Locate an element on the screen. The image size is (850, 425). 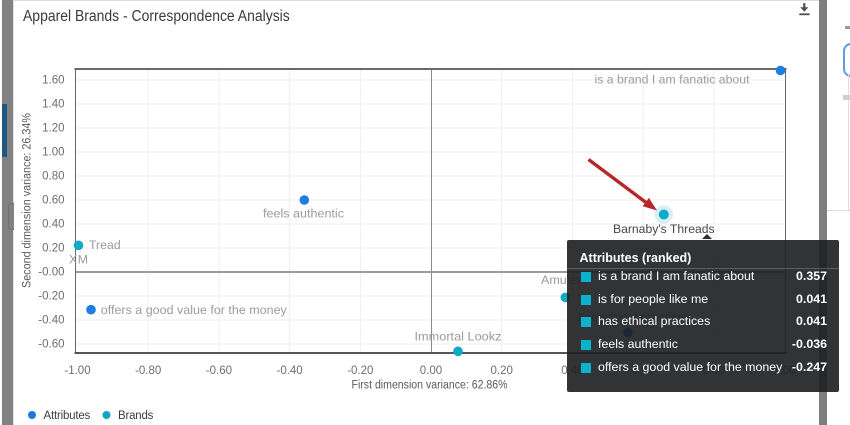
svg-text: 1.00 is located at coordinates (53, 153).